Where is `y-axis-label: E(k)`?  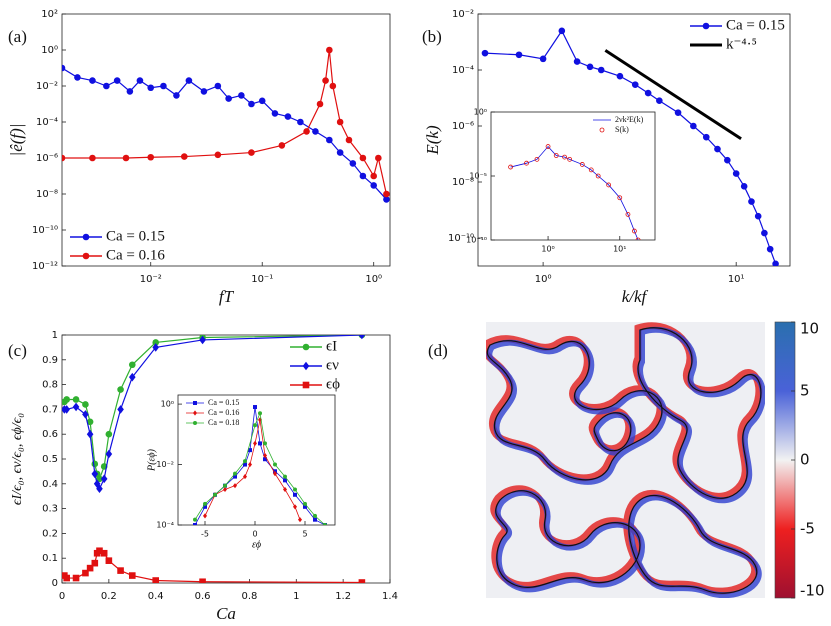 y-axis-label: E(k) is located at coordinates (432, 140).